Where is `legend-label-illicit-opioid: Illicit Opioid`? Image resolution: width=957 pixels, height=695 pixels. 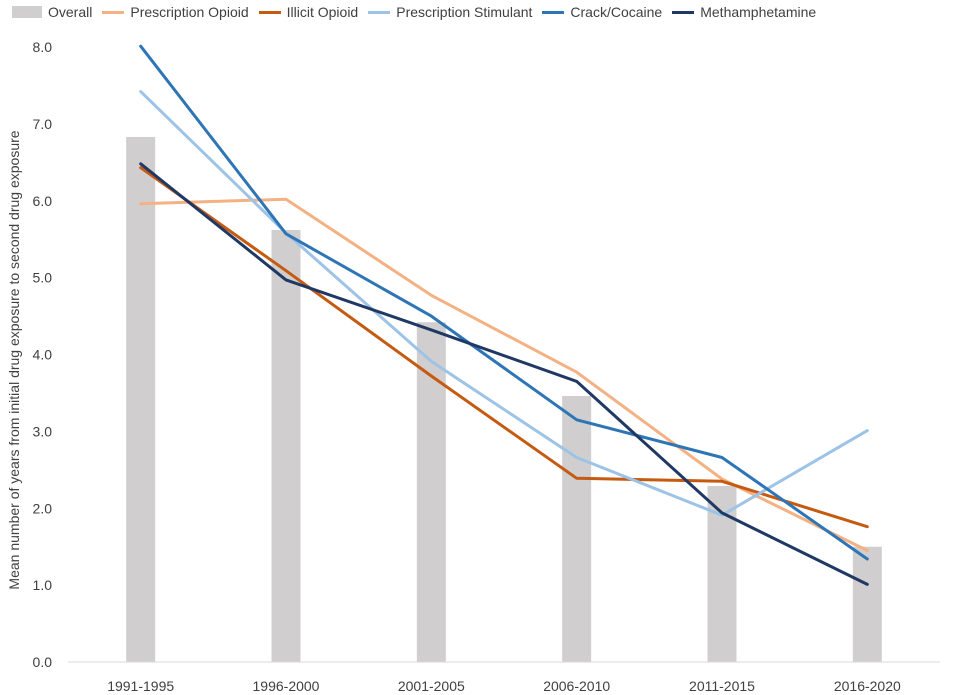 legend-label-illicit-opioid: Illicit Opioid is located at coordinates (322, 12).